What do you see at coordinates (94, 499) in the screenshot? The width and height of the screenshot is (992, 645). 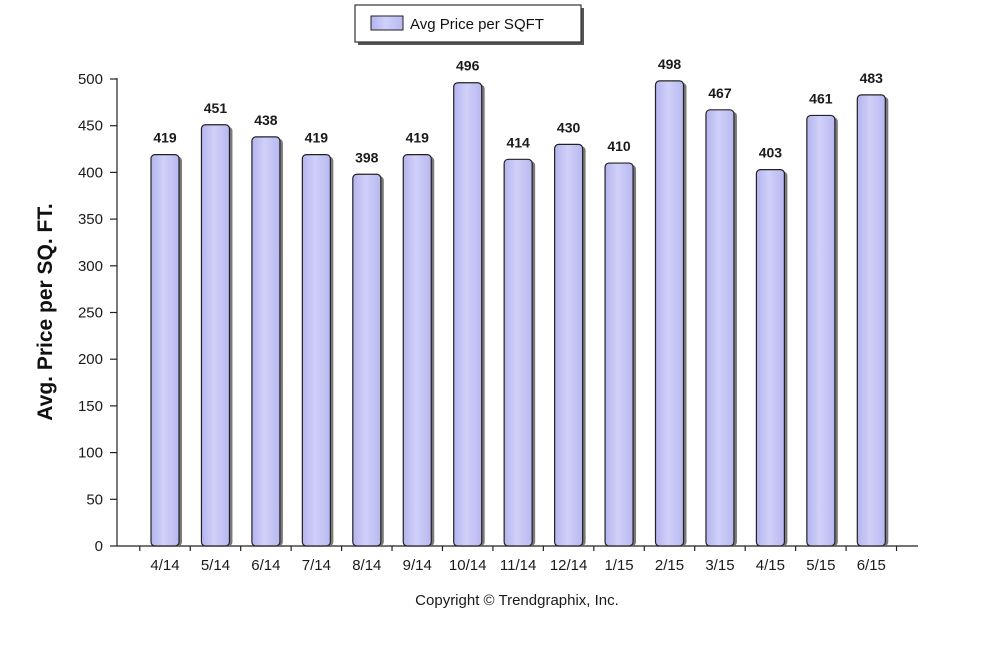 I see `y-tick-label: 50` at bounding box center [94, 499].